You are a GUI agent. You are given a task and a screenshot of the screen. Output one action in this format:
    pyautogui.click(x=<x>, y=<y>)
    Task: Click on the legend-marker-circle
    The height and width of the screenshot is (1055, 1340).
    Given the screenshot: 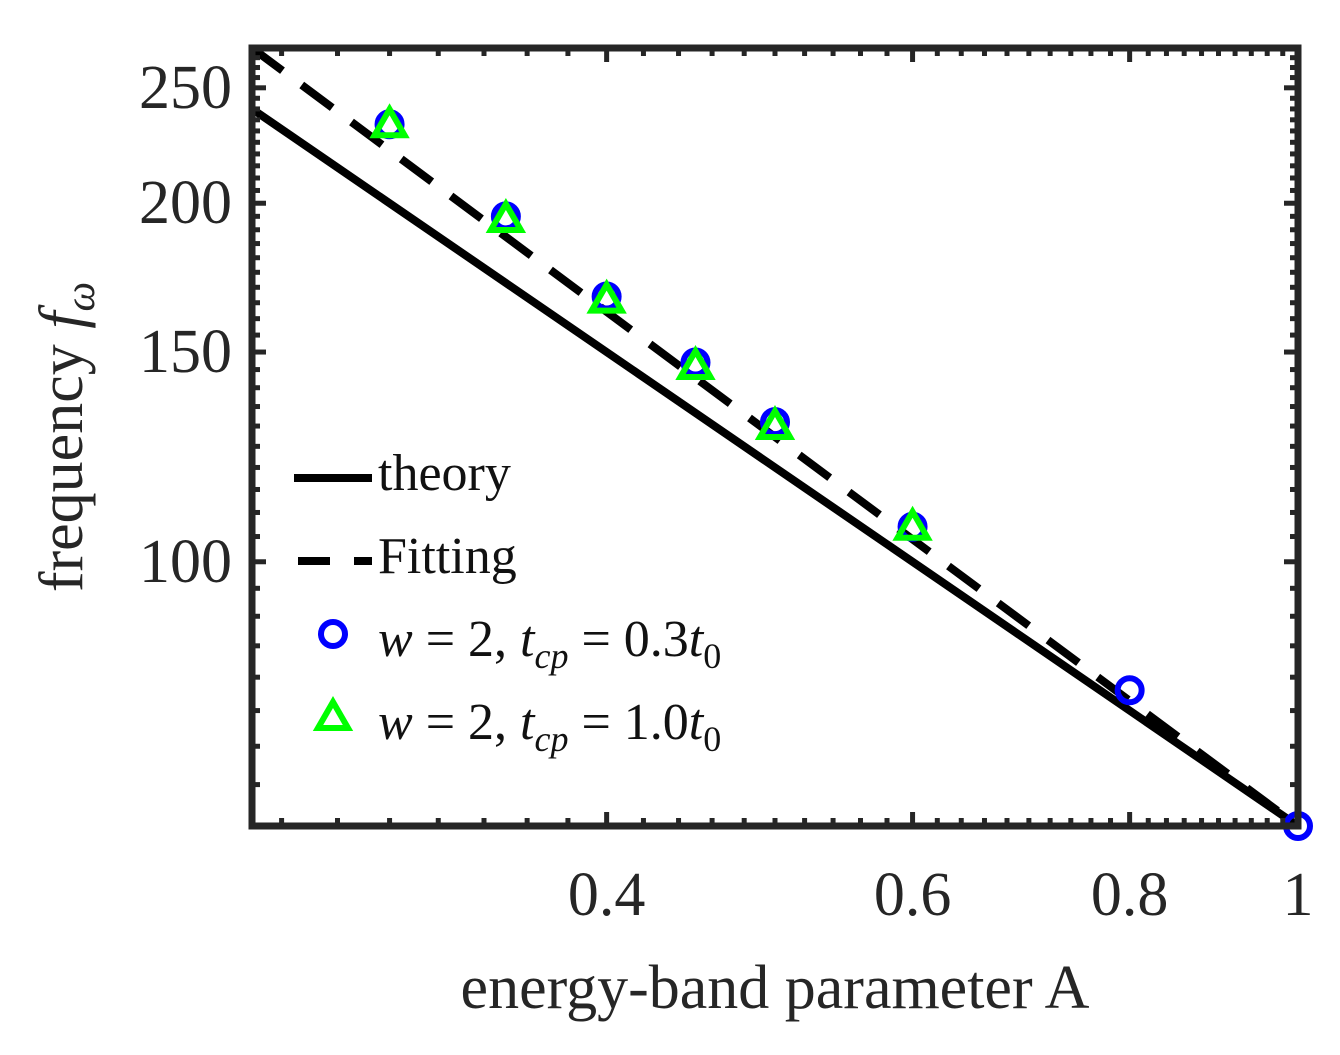 What is the action you would take?
    pyautogui.click(x=333, y=634)
    